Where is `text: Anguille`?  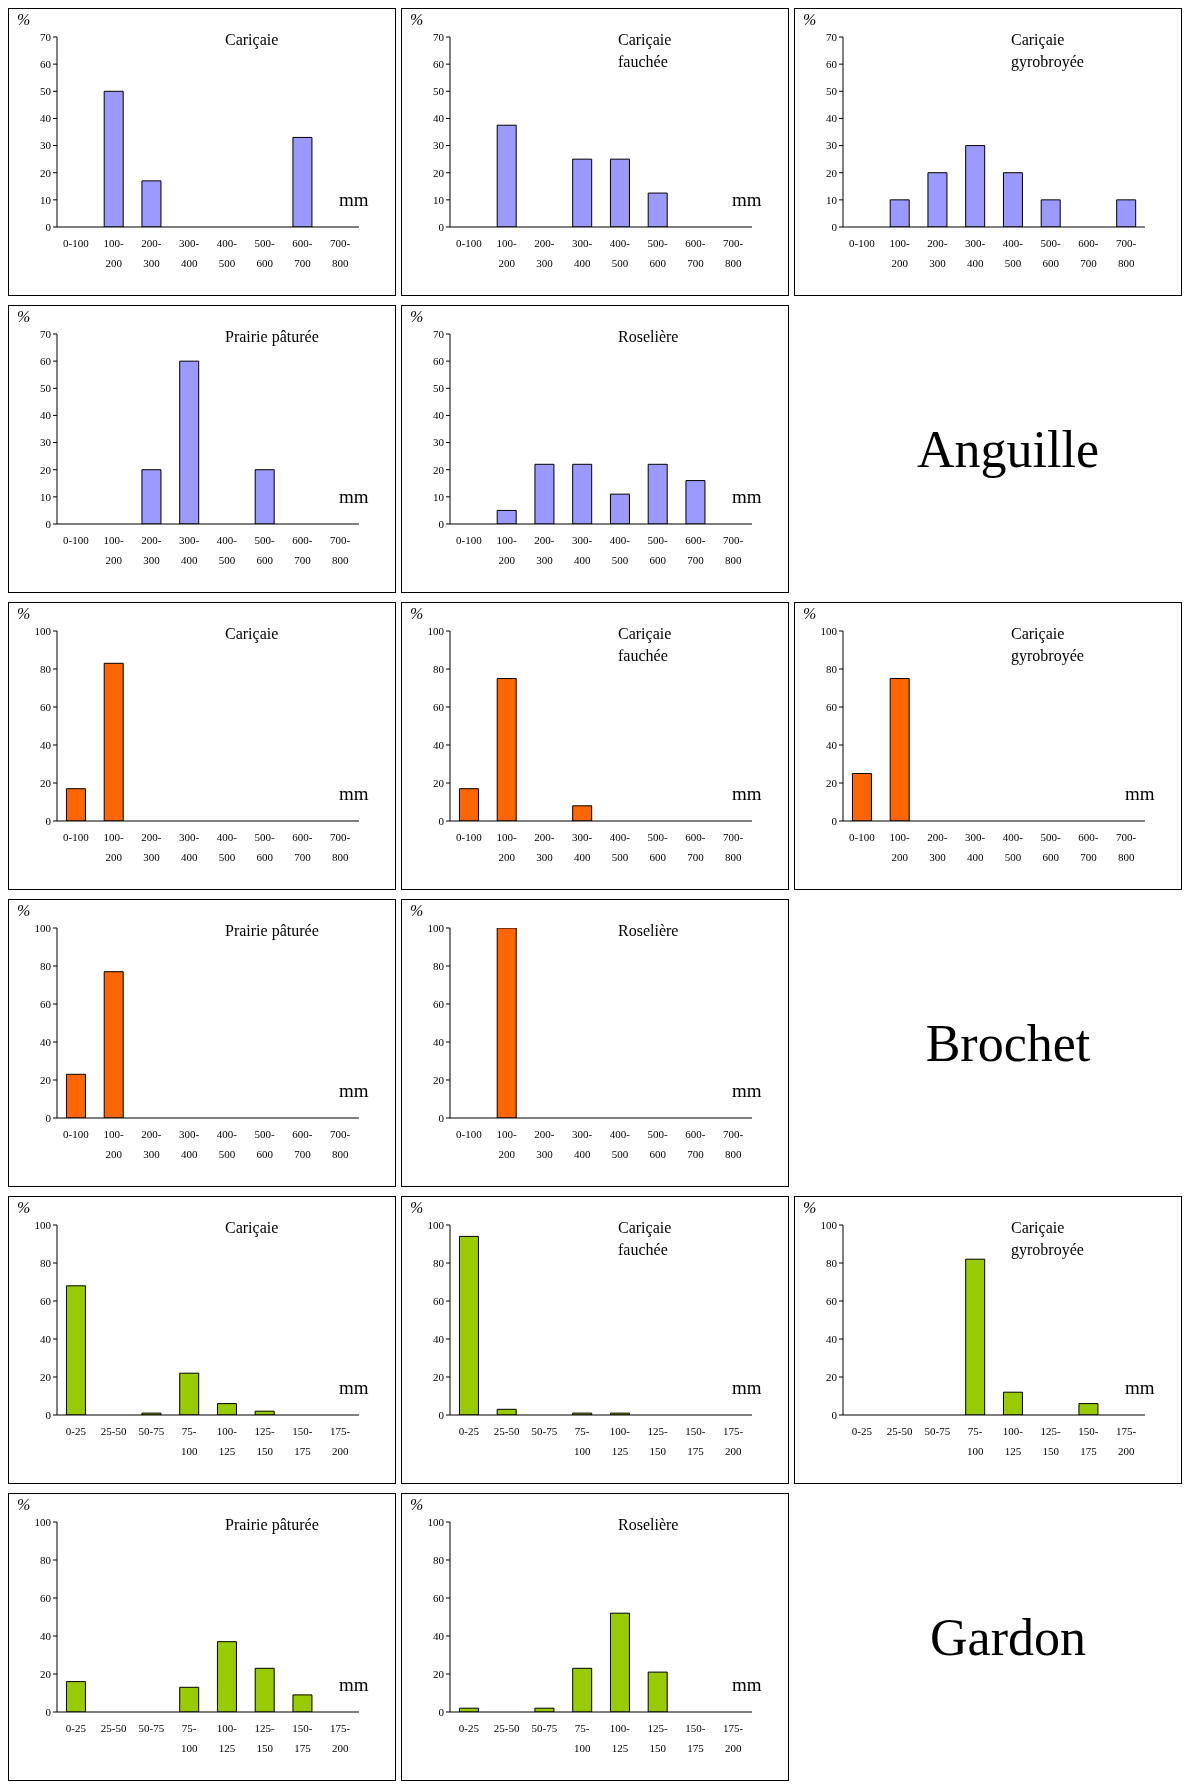
text: Anguille is located at coordinates (1008, 449).